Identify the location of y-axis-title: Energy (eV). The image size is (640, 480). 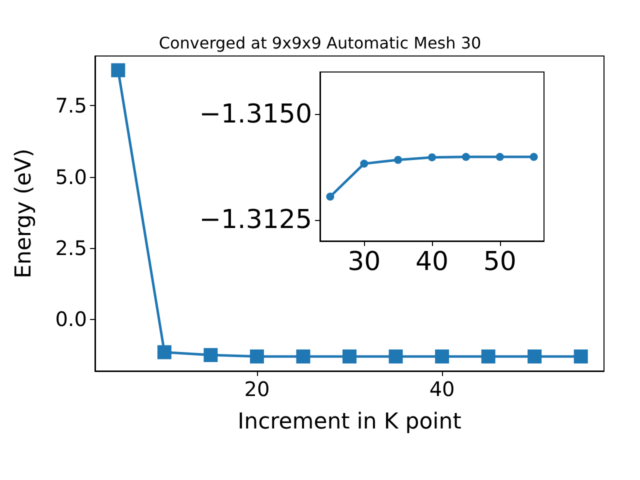
(24, 213).